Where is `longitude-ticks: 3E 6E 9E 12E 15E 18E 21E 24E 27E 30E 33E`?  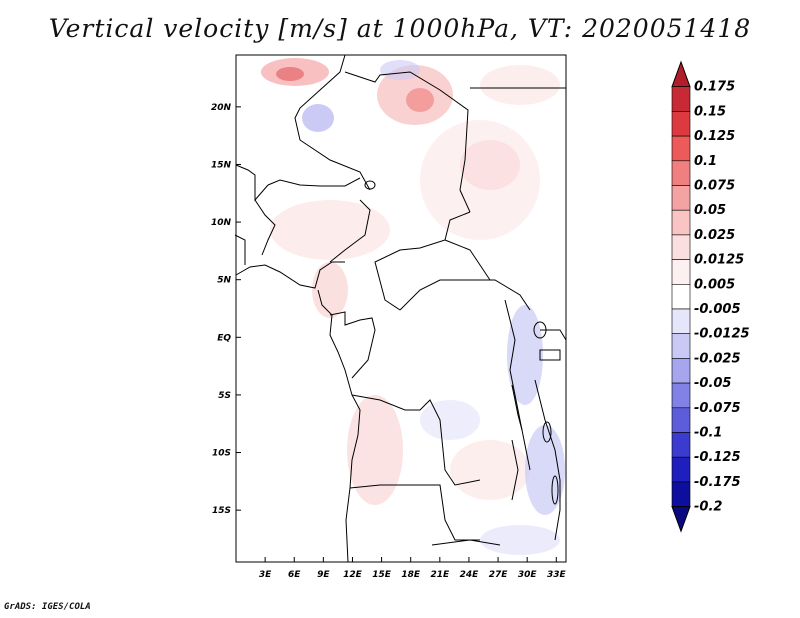
longitude-ticks: 3E 6E 9E 12E 15E 18E 21E 24E 27E 30E 33E is located at coordinates (413, 568).